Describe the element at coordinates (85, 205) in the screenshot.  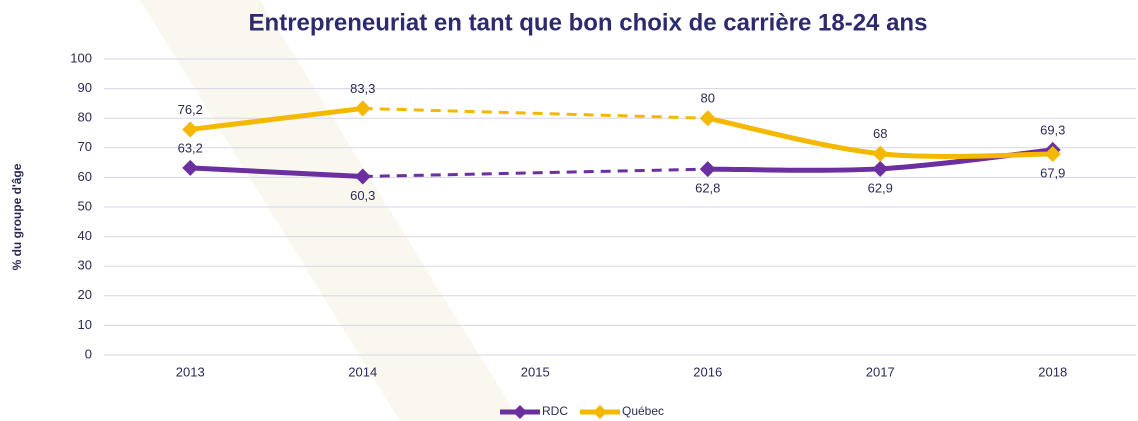
I see `y-tick-label: 50` at that location.